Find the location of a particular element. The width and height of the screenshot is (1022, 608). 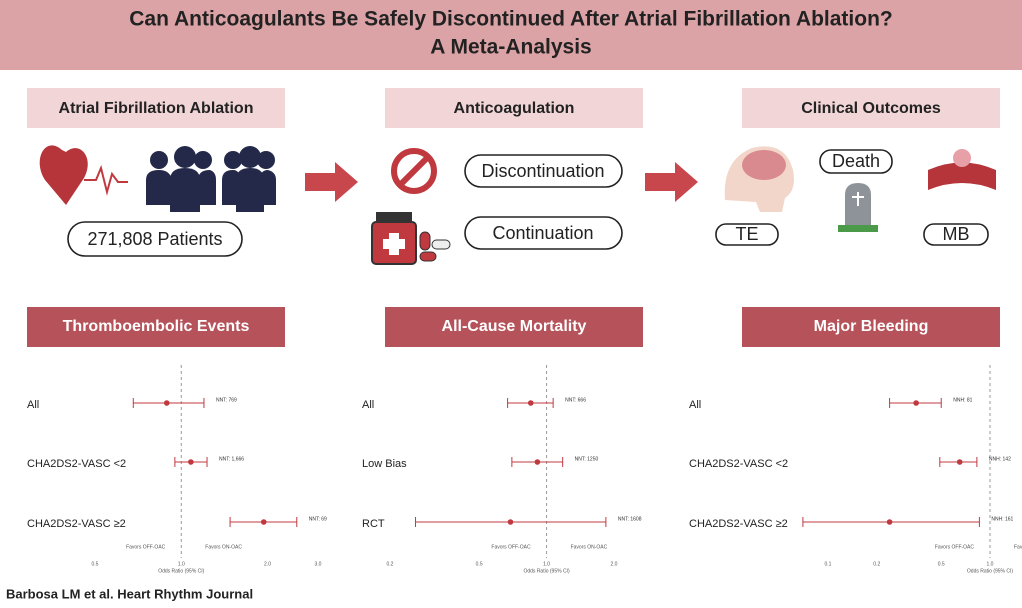

option-label: Discontinuation is located at coordinates (542, 171).